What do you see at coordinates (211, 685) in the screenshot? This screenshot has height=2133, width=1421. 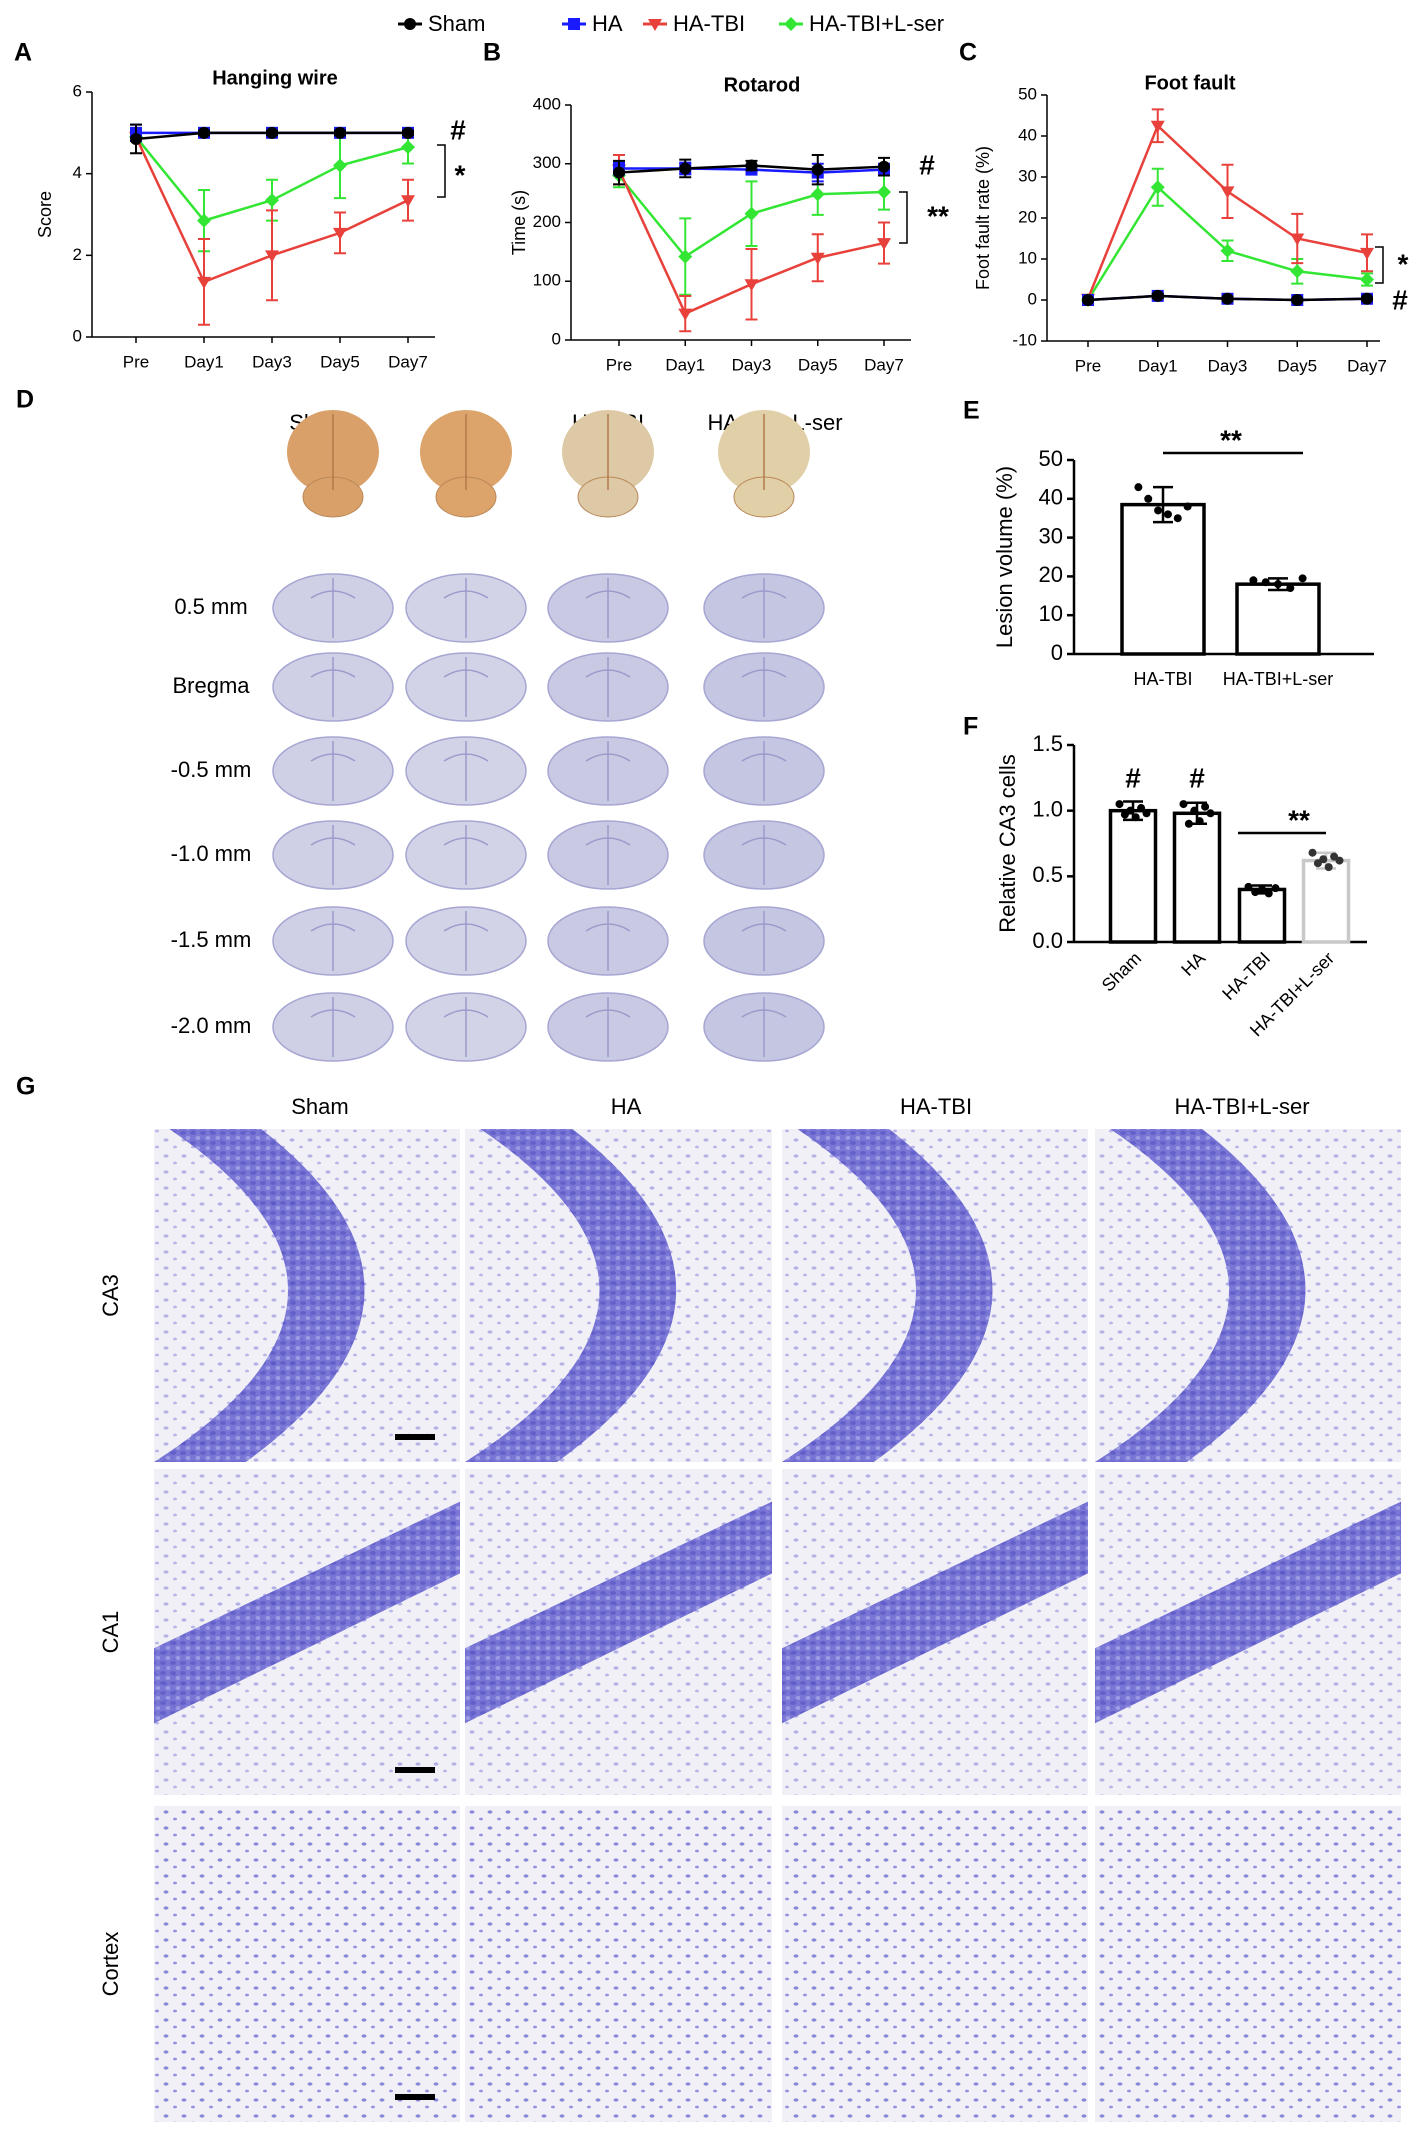 I see `row-label: Bregma` at bounding box center [211, 685].